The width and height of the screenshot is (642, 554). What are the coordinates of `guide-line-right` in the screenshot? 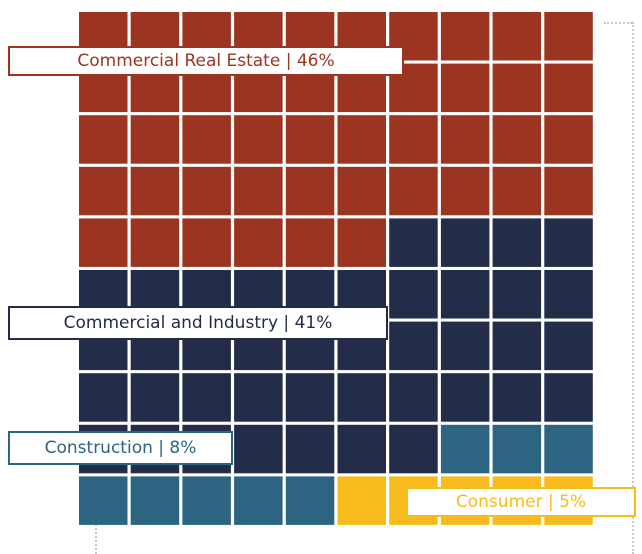 It's located at (633, 288).